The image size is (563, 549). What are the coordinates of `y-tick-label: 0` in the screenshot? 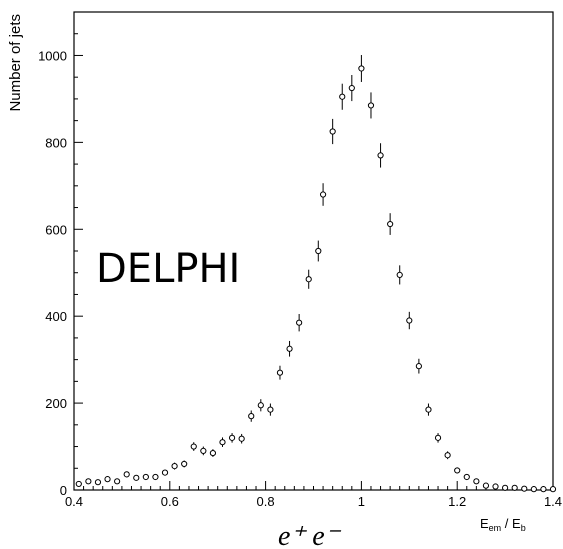 It's located at (63, 490).